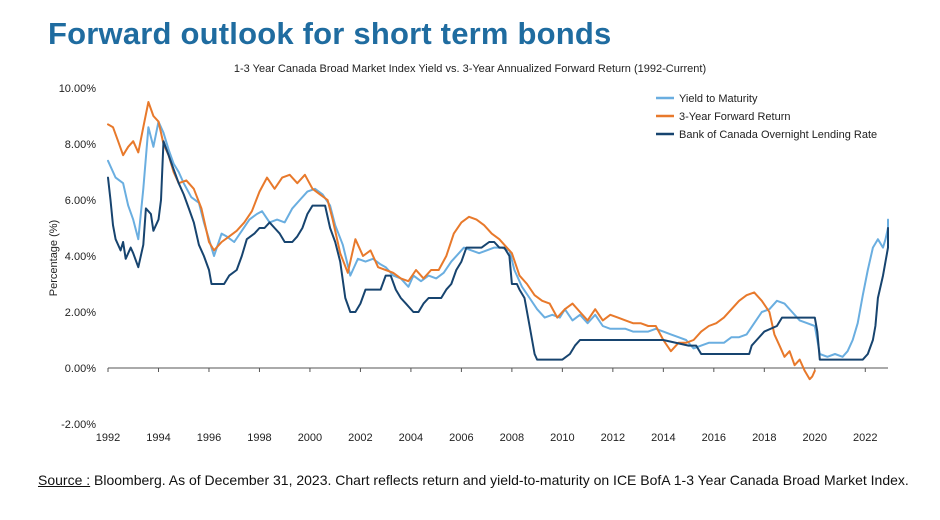 Image resolution: width=940 pixels, height=520 pixels. What do you see at coordinates (54, 258) in the screenshot?
I see `y-axis-label: Percentage (%)` at bounding box center [54, 258].